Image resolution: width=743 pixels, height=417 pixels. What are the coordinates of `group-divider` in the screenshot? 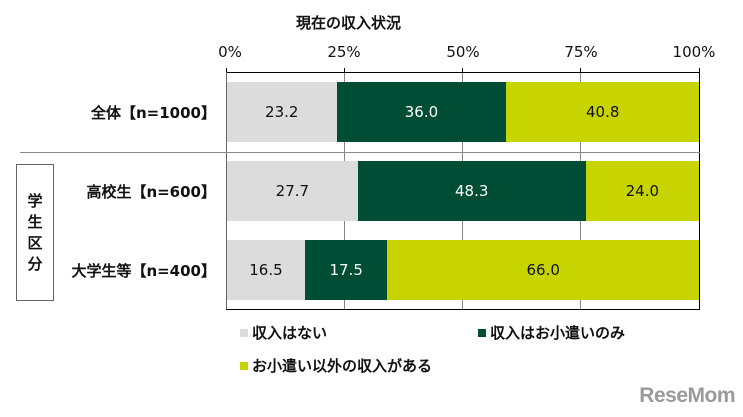 It's located at (360, 152).